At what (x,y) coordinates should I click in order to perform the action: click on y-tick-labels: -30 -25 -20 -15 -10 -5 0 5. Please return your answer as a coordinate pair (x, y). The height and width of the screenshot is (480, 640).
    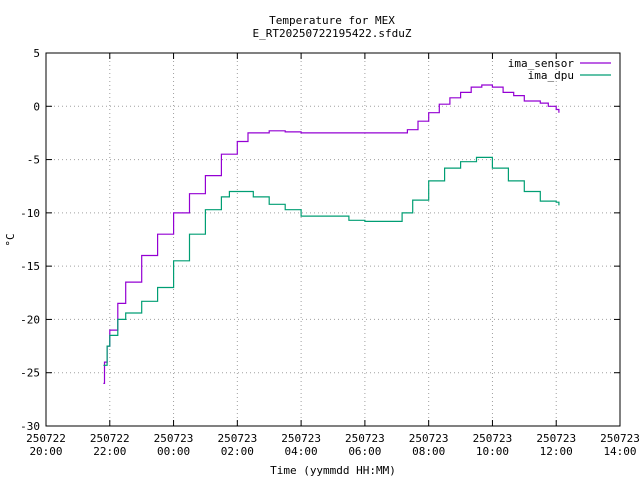
    Looking at the image, I should click on (30, 240).